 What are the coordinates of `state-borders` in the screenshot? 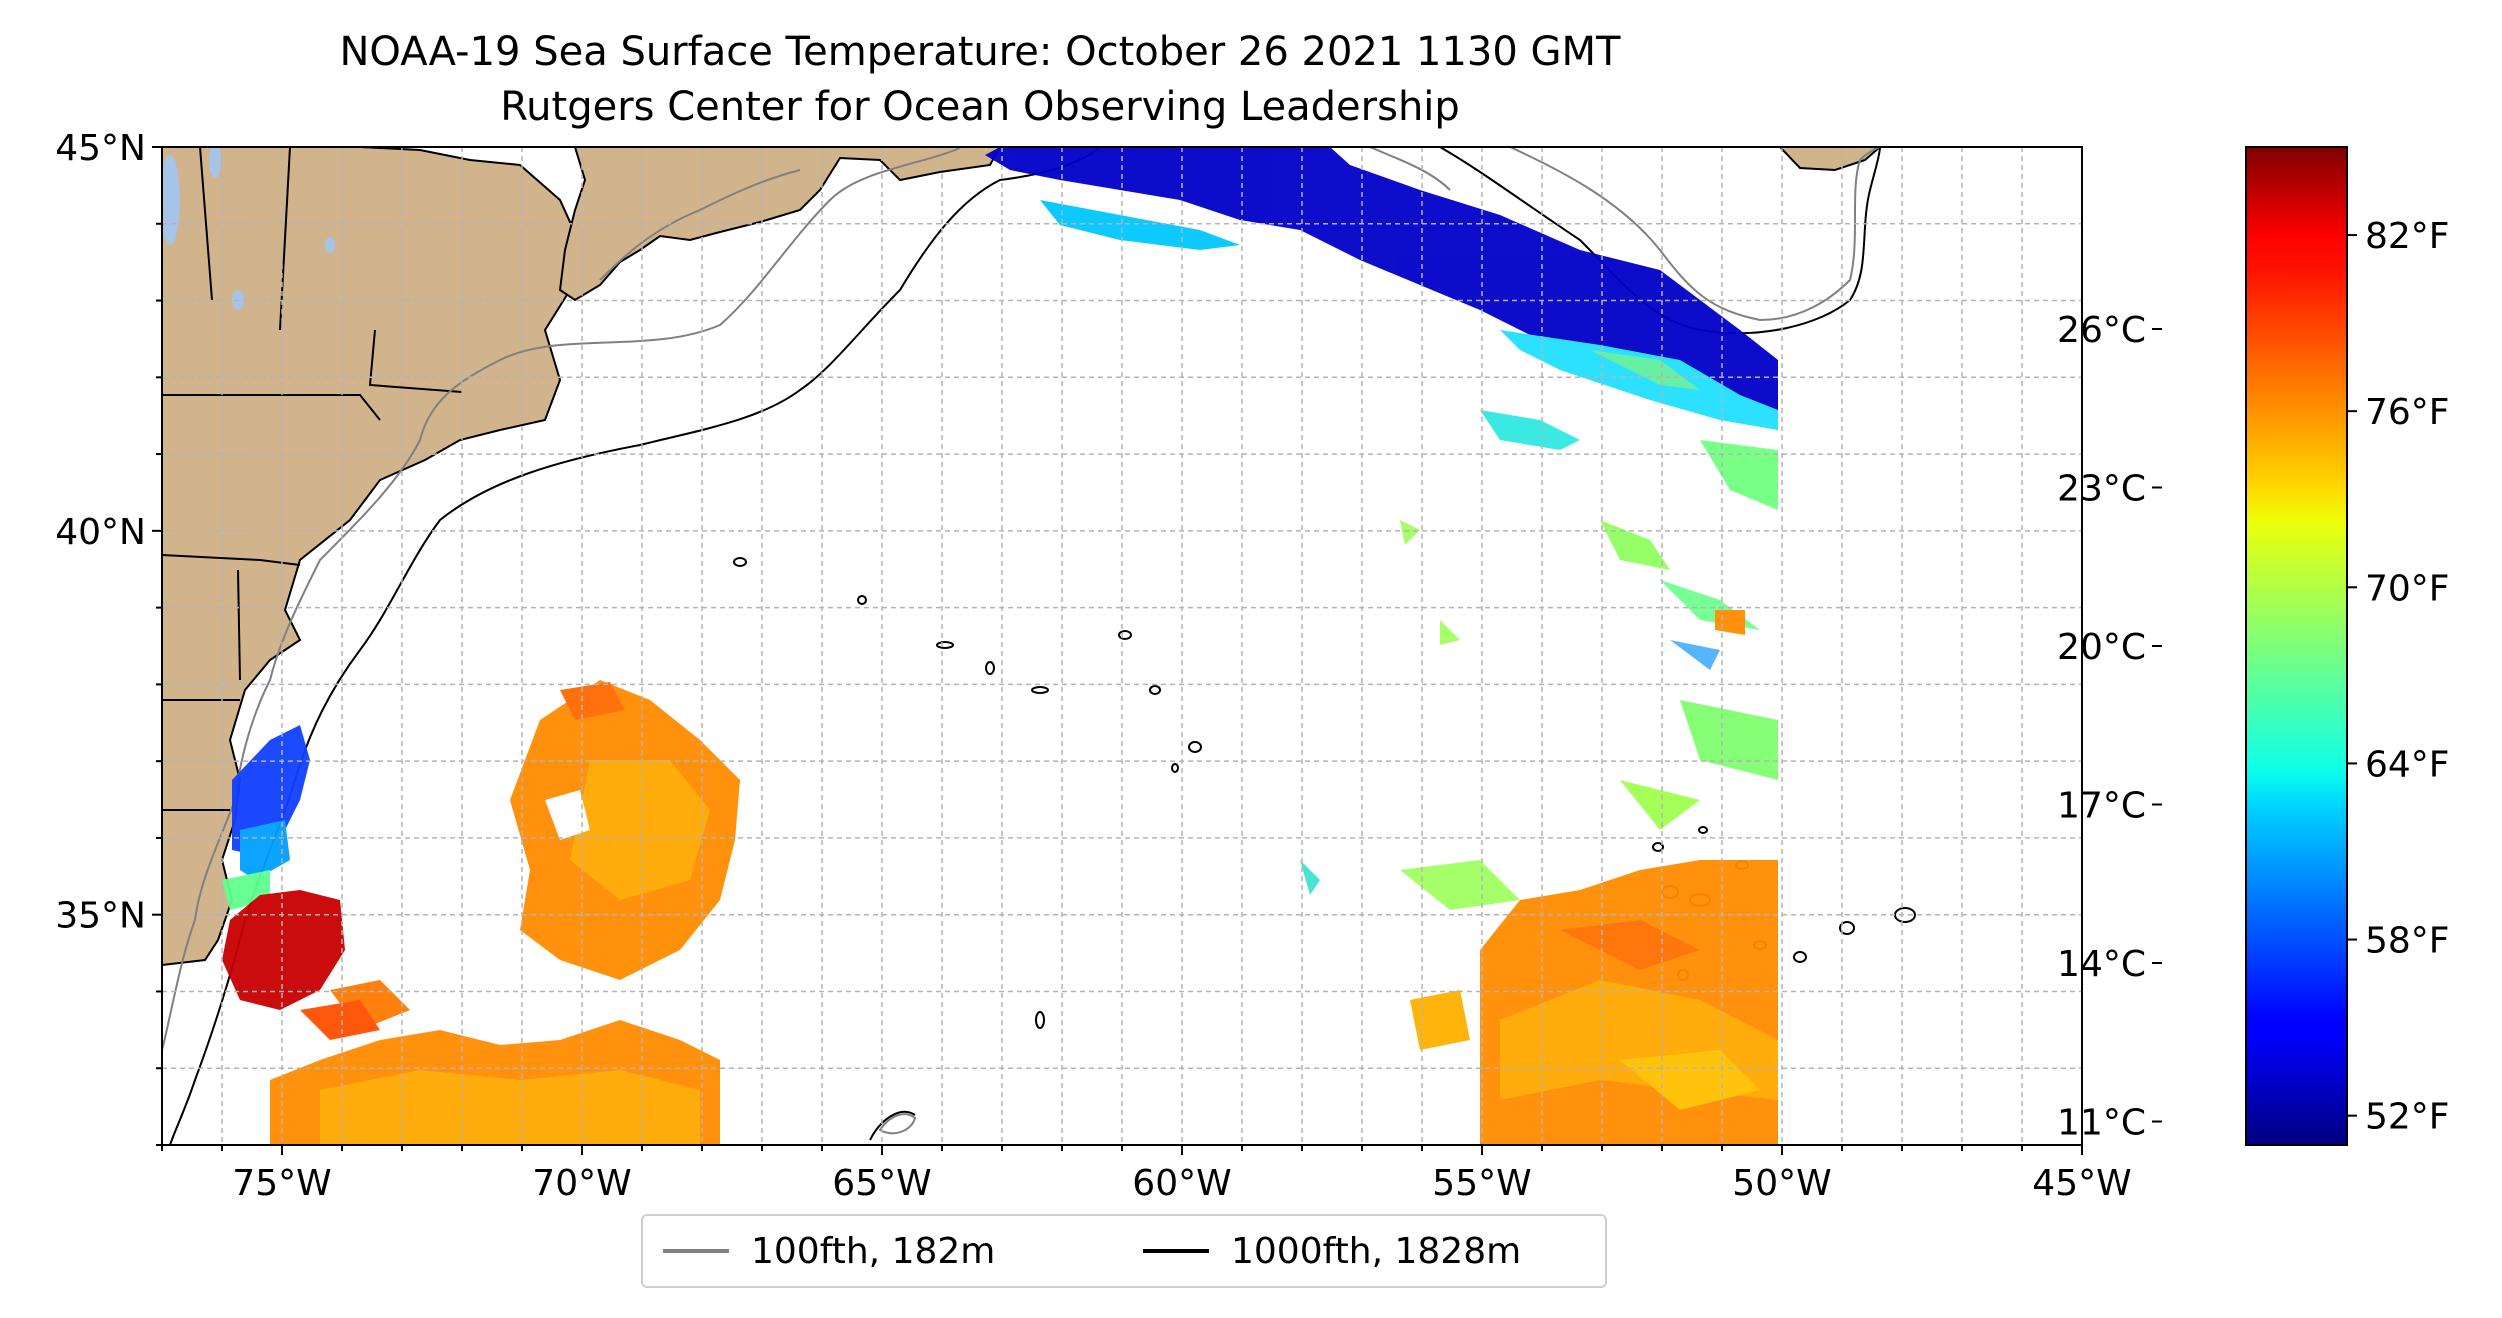 It's located at (312, 479).